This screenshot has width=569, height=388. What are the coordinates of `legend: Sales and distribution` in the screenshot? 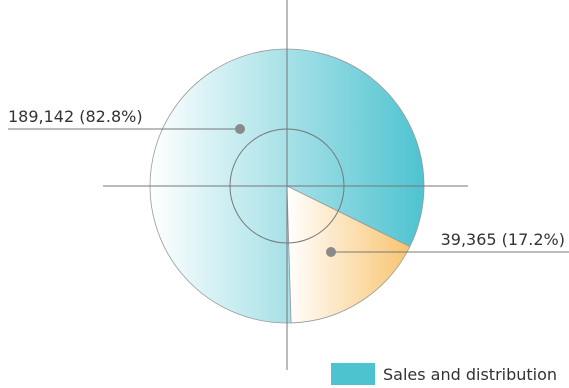 It's located at (444, 374).